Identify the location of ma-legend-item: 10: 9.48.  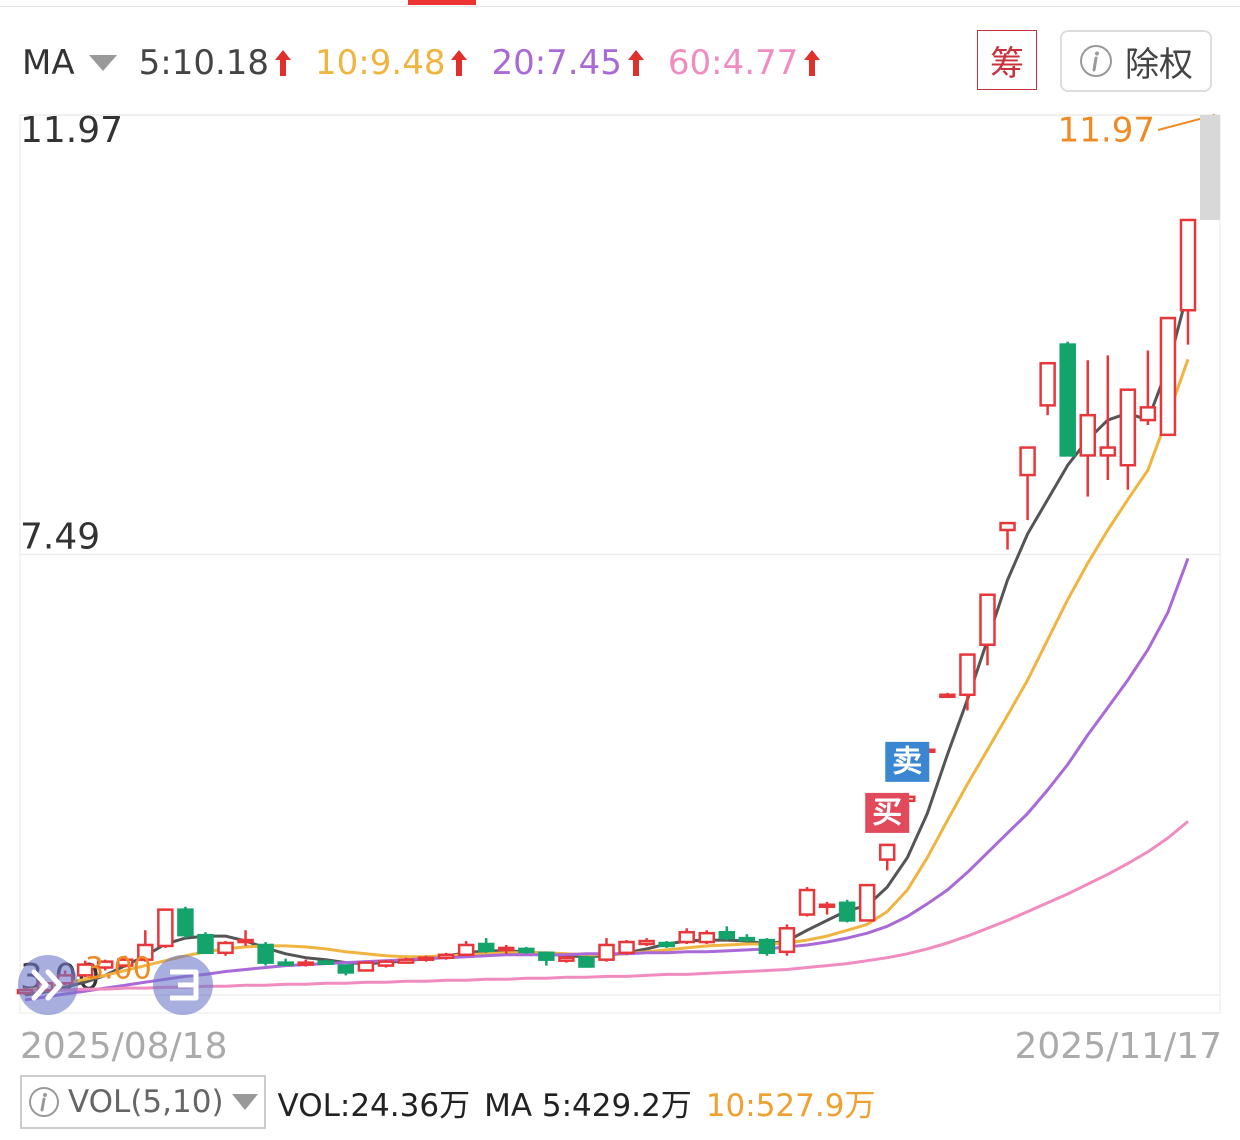
(392, 63).